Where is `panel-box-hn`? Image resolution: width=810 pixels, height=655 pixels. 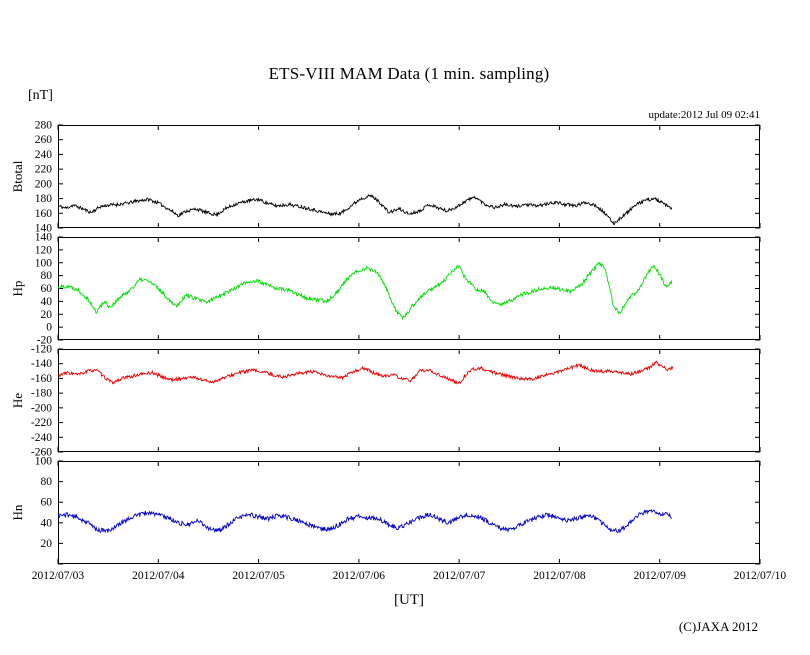
panel-box-hn is located at coordinates (409, 512).